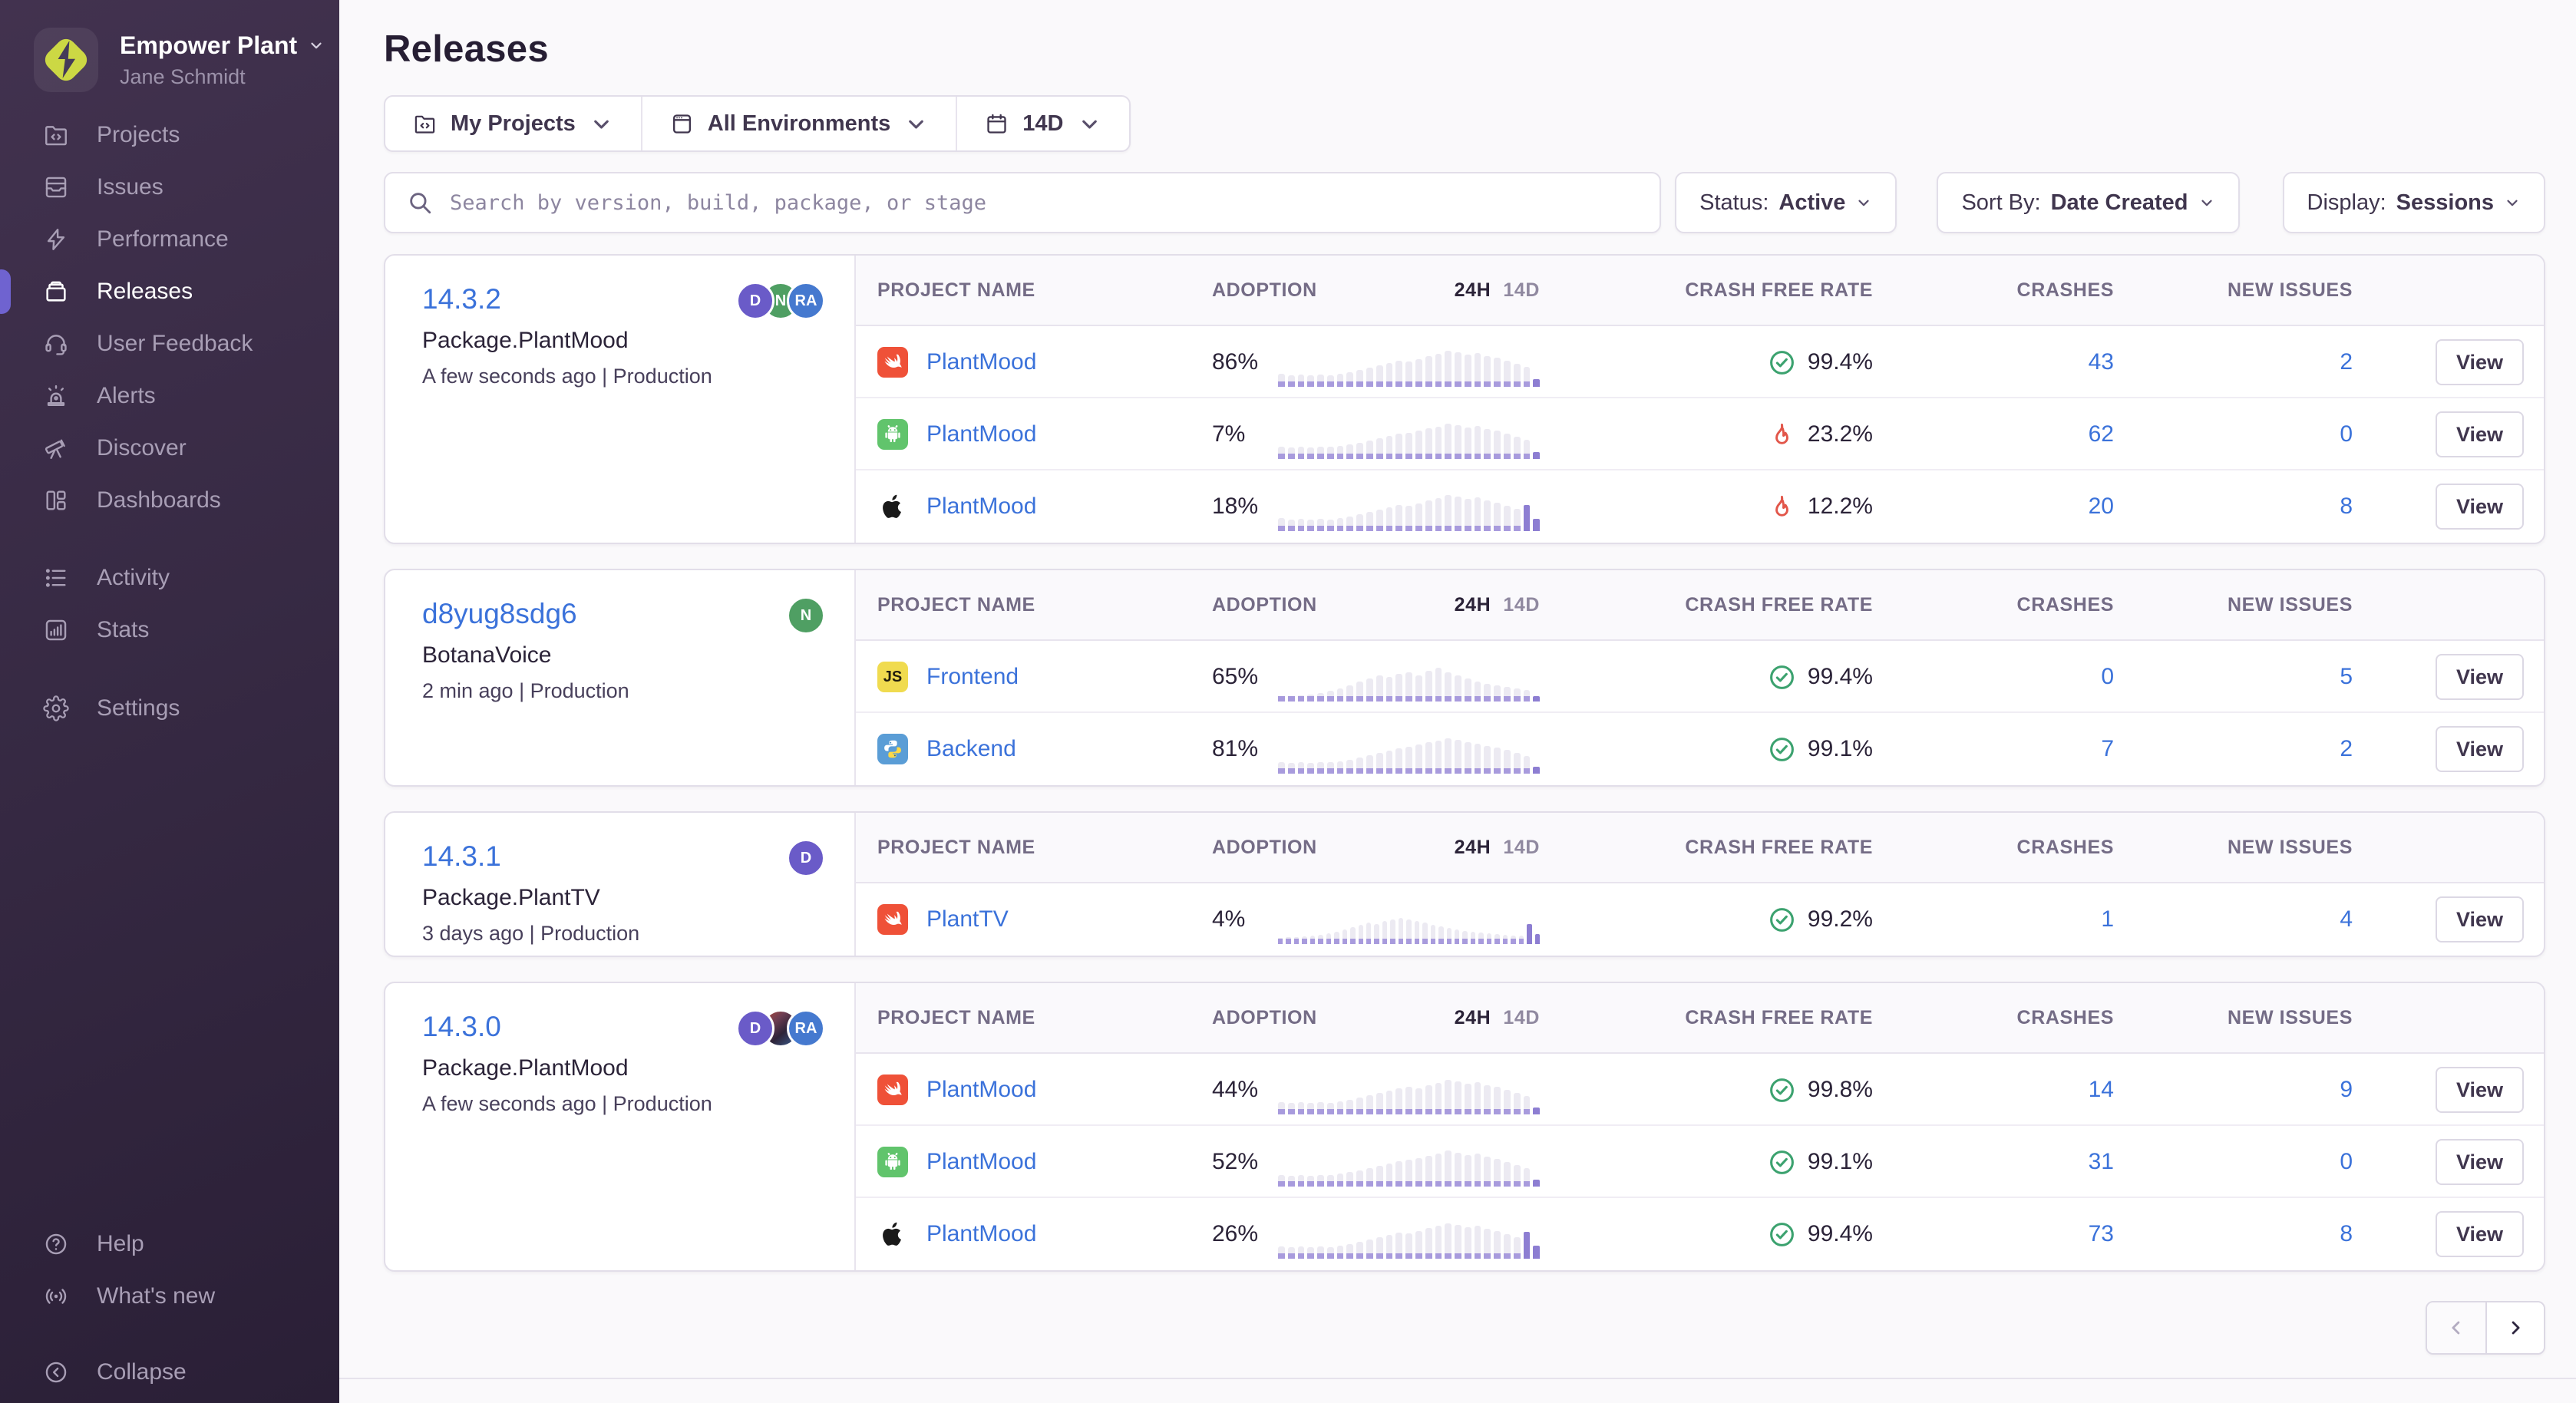 The image size is (2576, 1403). Describe the element at coordinates (169, 500) in the screenshot. I see `sidebar-item-dashboards: Dashboards` at that location.